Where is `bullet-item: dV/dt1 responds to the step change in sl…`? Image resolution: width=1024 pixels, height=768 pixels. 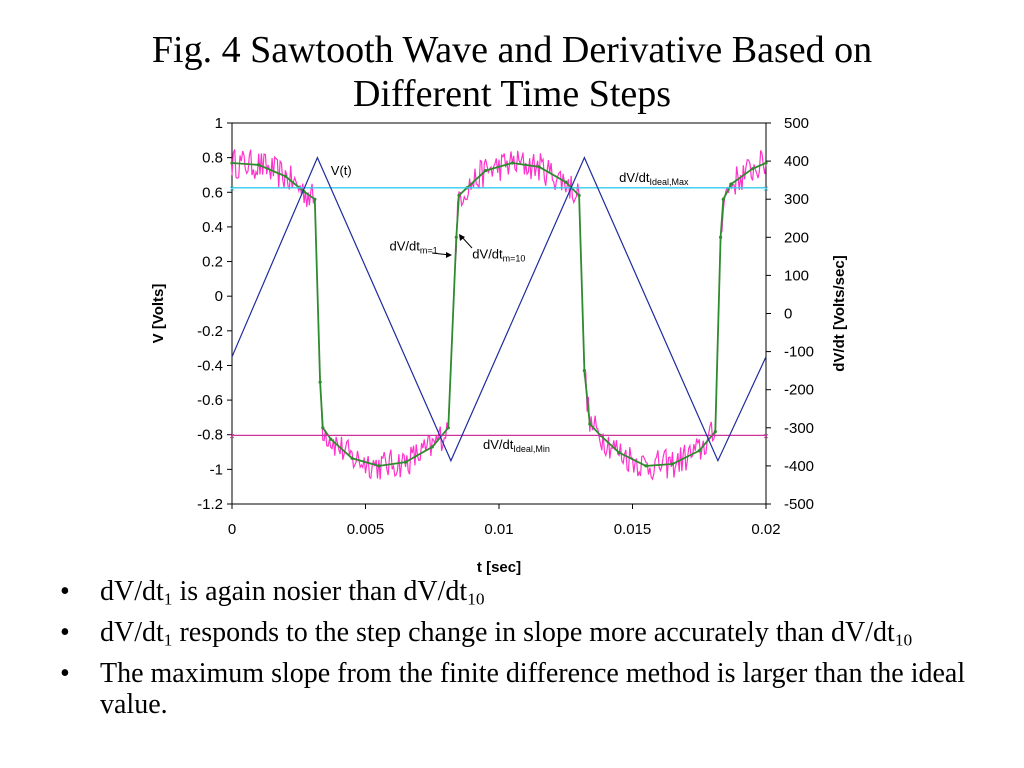
bullet-item: dV/dt1 responds to the step change in sl… is located at coordinates (528, 633).